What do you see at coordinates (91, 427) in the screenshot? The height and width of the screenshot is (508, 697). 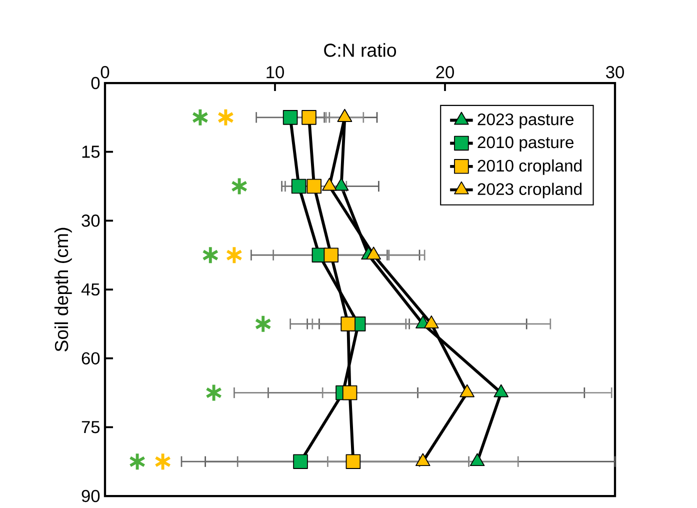 I see `y-tick-label: 75` at bounding box center [91, 427].